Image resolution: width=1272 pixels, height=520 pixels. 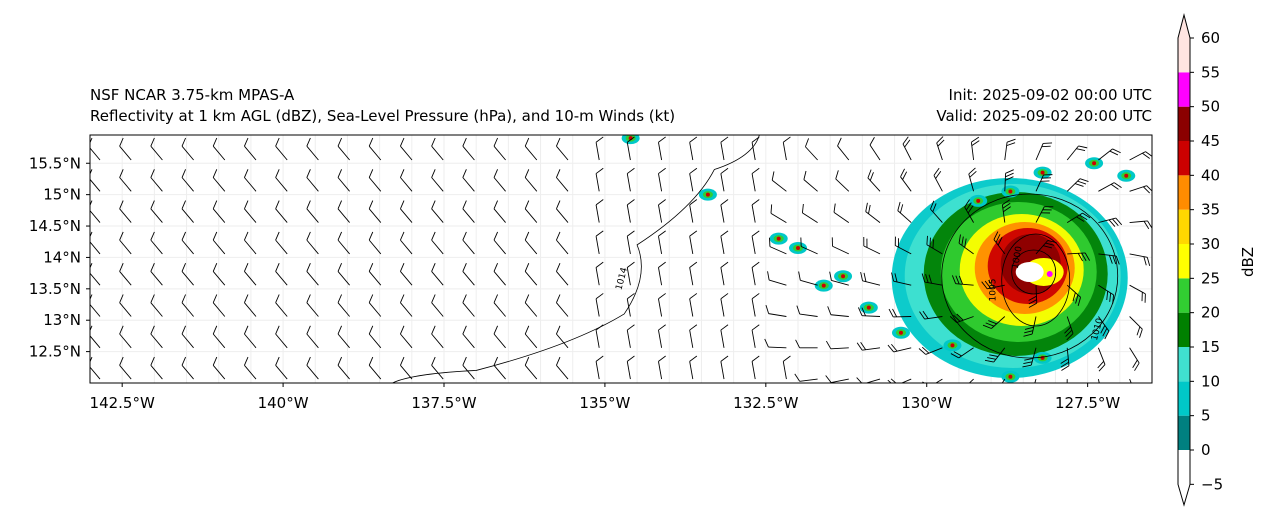 What do you see at coordinates (622, 278) in the screenshot?
I see `isobar-label: 1014` at bounding box center [622, 278].